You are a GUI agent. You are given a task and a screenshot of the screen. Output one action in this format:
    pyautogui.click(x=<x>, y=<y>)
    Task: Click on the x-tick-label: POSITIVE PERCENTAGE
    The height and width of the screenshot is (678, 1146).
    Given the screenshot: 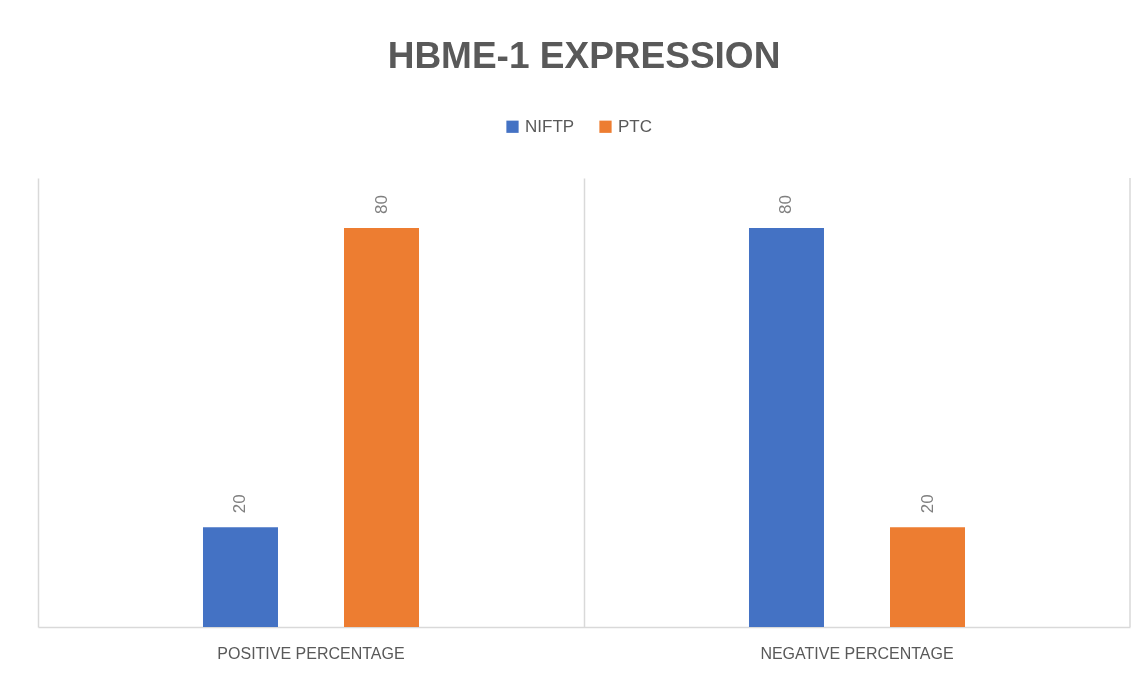 What is the action you would take?
    pyautogui.click(x=311, y=653)
    